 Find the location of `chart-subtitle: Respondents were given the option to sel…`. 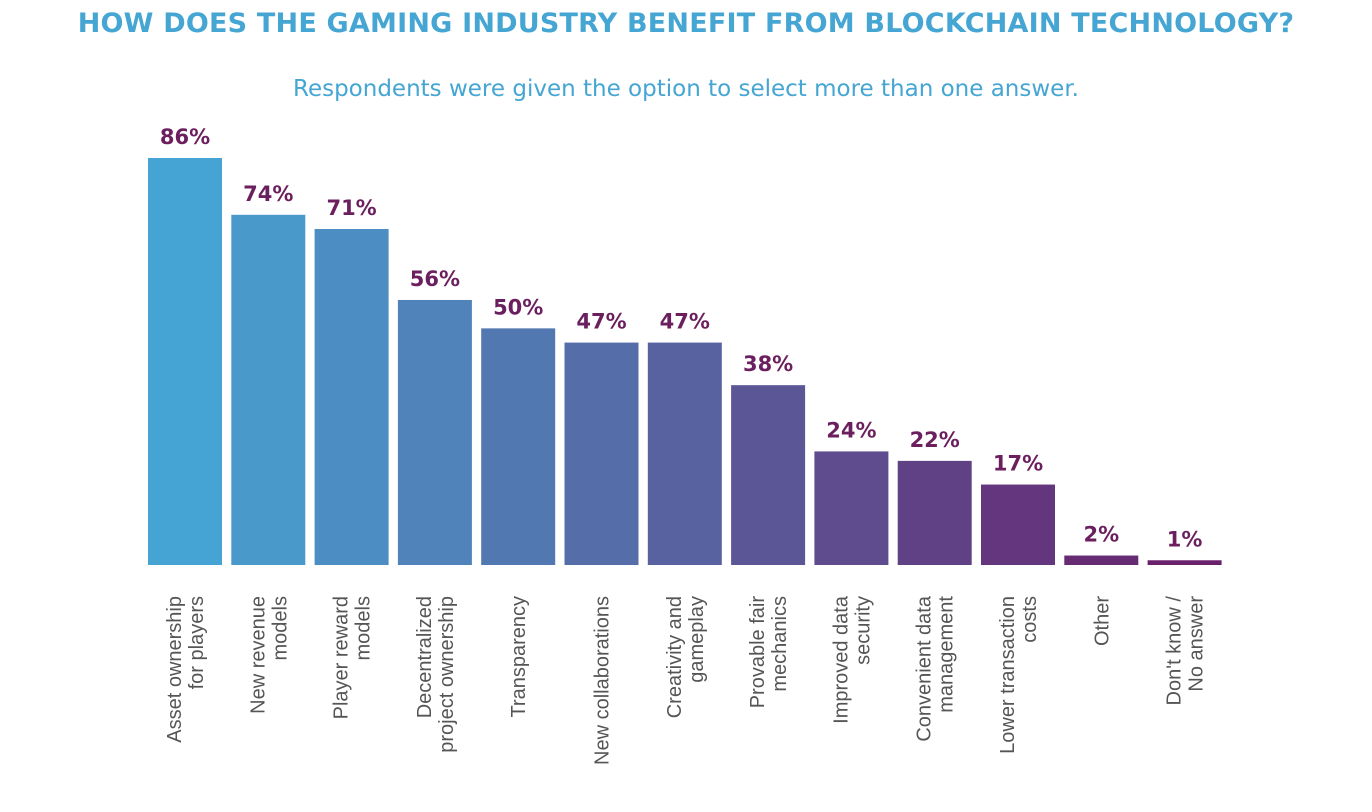

chart-subtitle: Respondents were given the option to sel… is located at coordinates (686, 89).